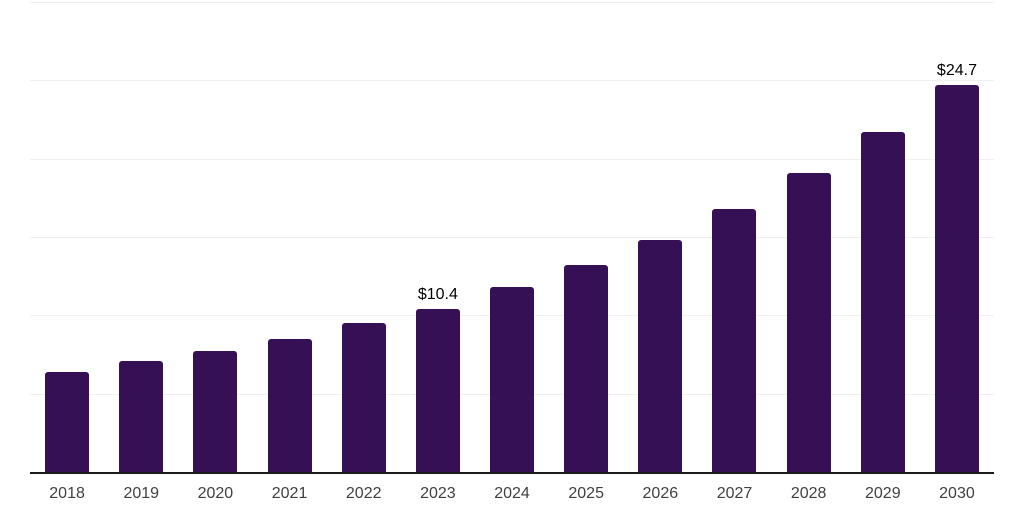 Image resolution: width=1024 pixels, height=512 pixels. I want to click on x-tick-label: 2030, so click(957, 493).